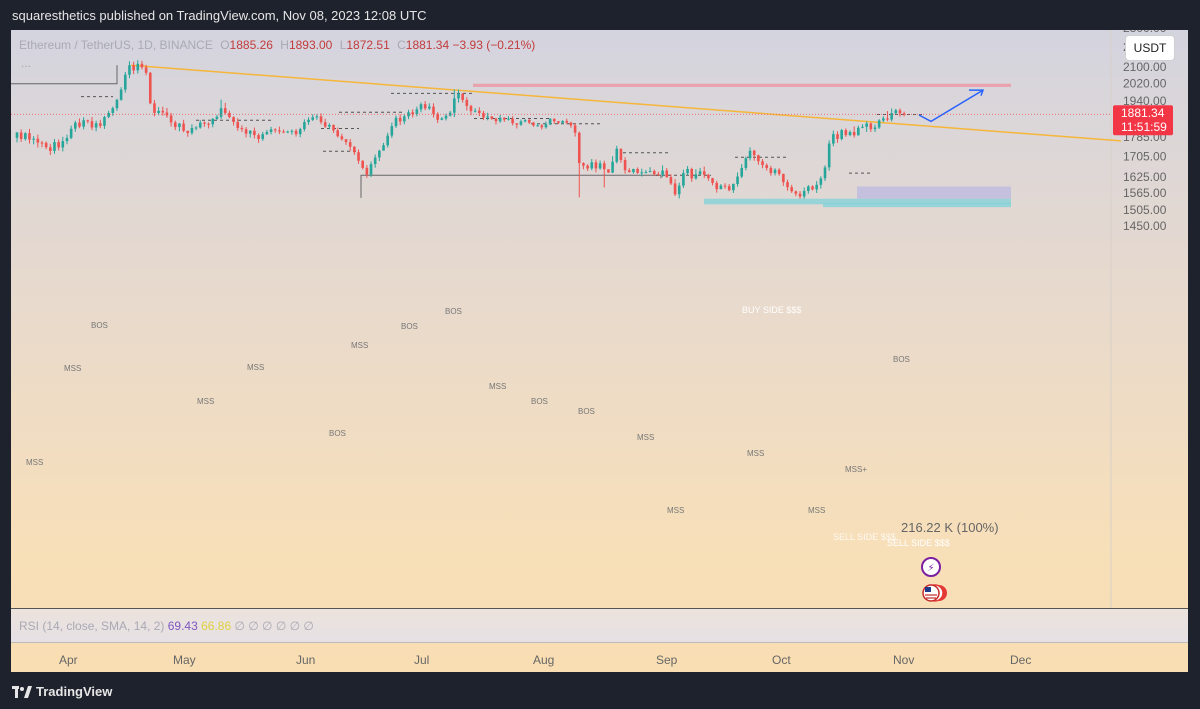 The width and height of the screenshot is (1200, 709). Describe the element at coordinates (931, 567) in the screenshot. I see `lightning-event-icon` at that location.